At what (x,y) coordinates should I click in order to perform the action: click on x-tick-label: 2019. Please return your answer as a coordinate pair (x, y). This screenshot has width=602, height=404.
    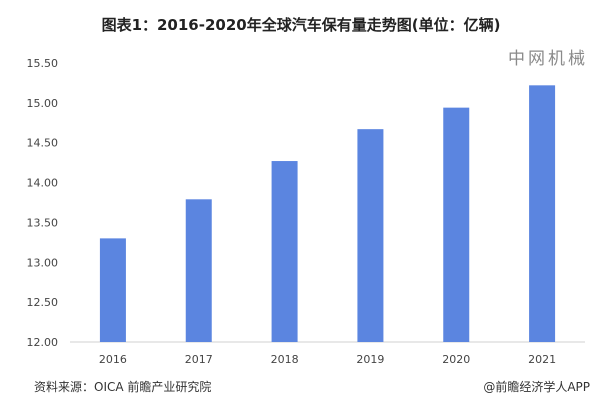
    Looking at the image, I should click on (370, 359).